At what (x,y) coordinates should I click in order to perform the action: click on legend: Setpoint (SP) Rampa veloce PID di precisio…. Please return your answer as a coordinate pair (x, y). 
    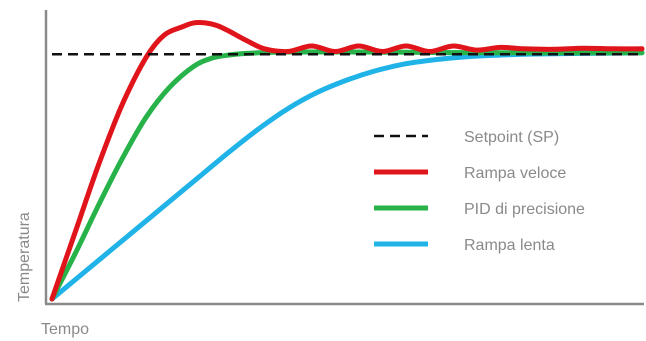
    Looking at the image, I should click on (479, 191).